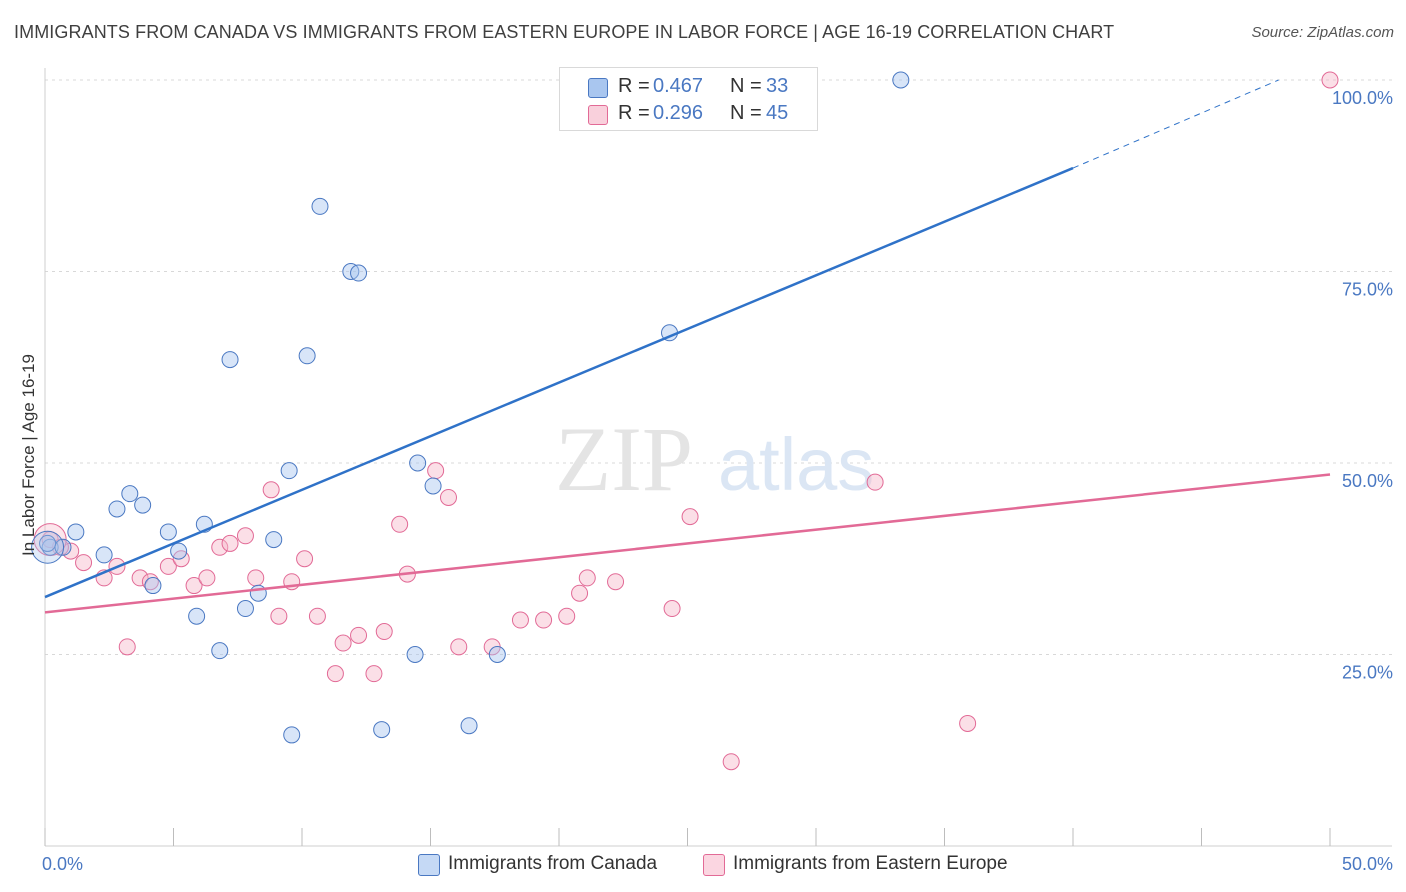 The height and width of the screenshot is (892, 1406). I want to click on data-point-large, so click(48, 547).